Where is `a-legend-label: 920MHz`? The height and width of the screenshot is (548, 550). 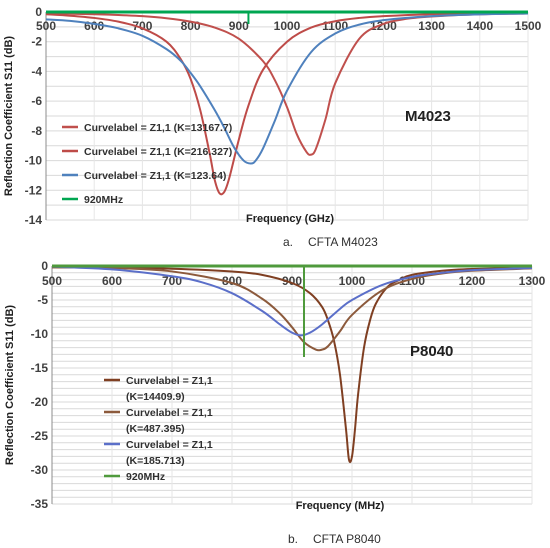
a-legend-label: 920MHz is located at coordinates (103, 200).